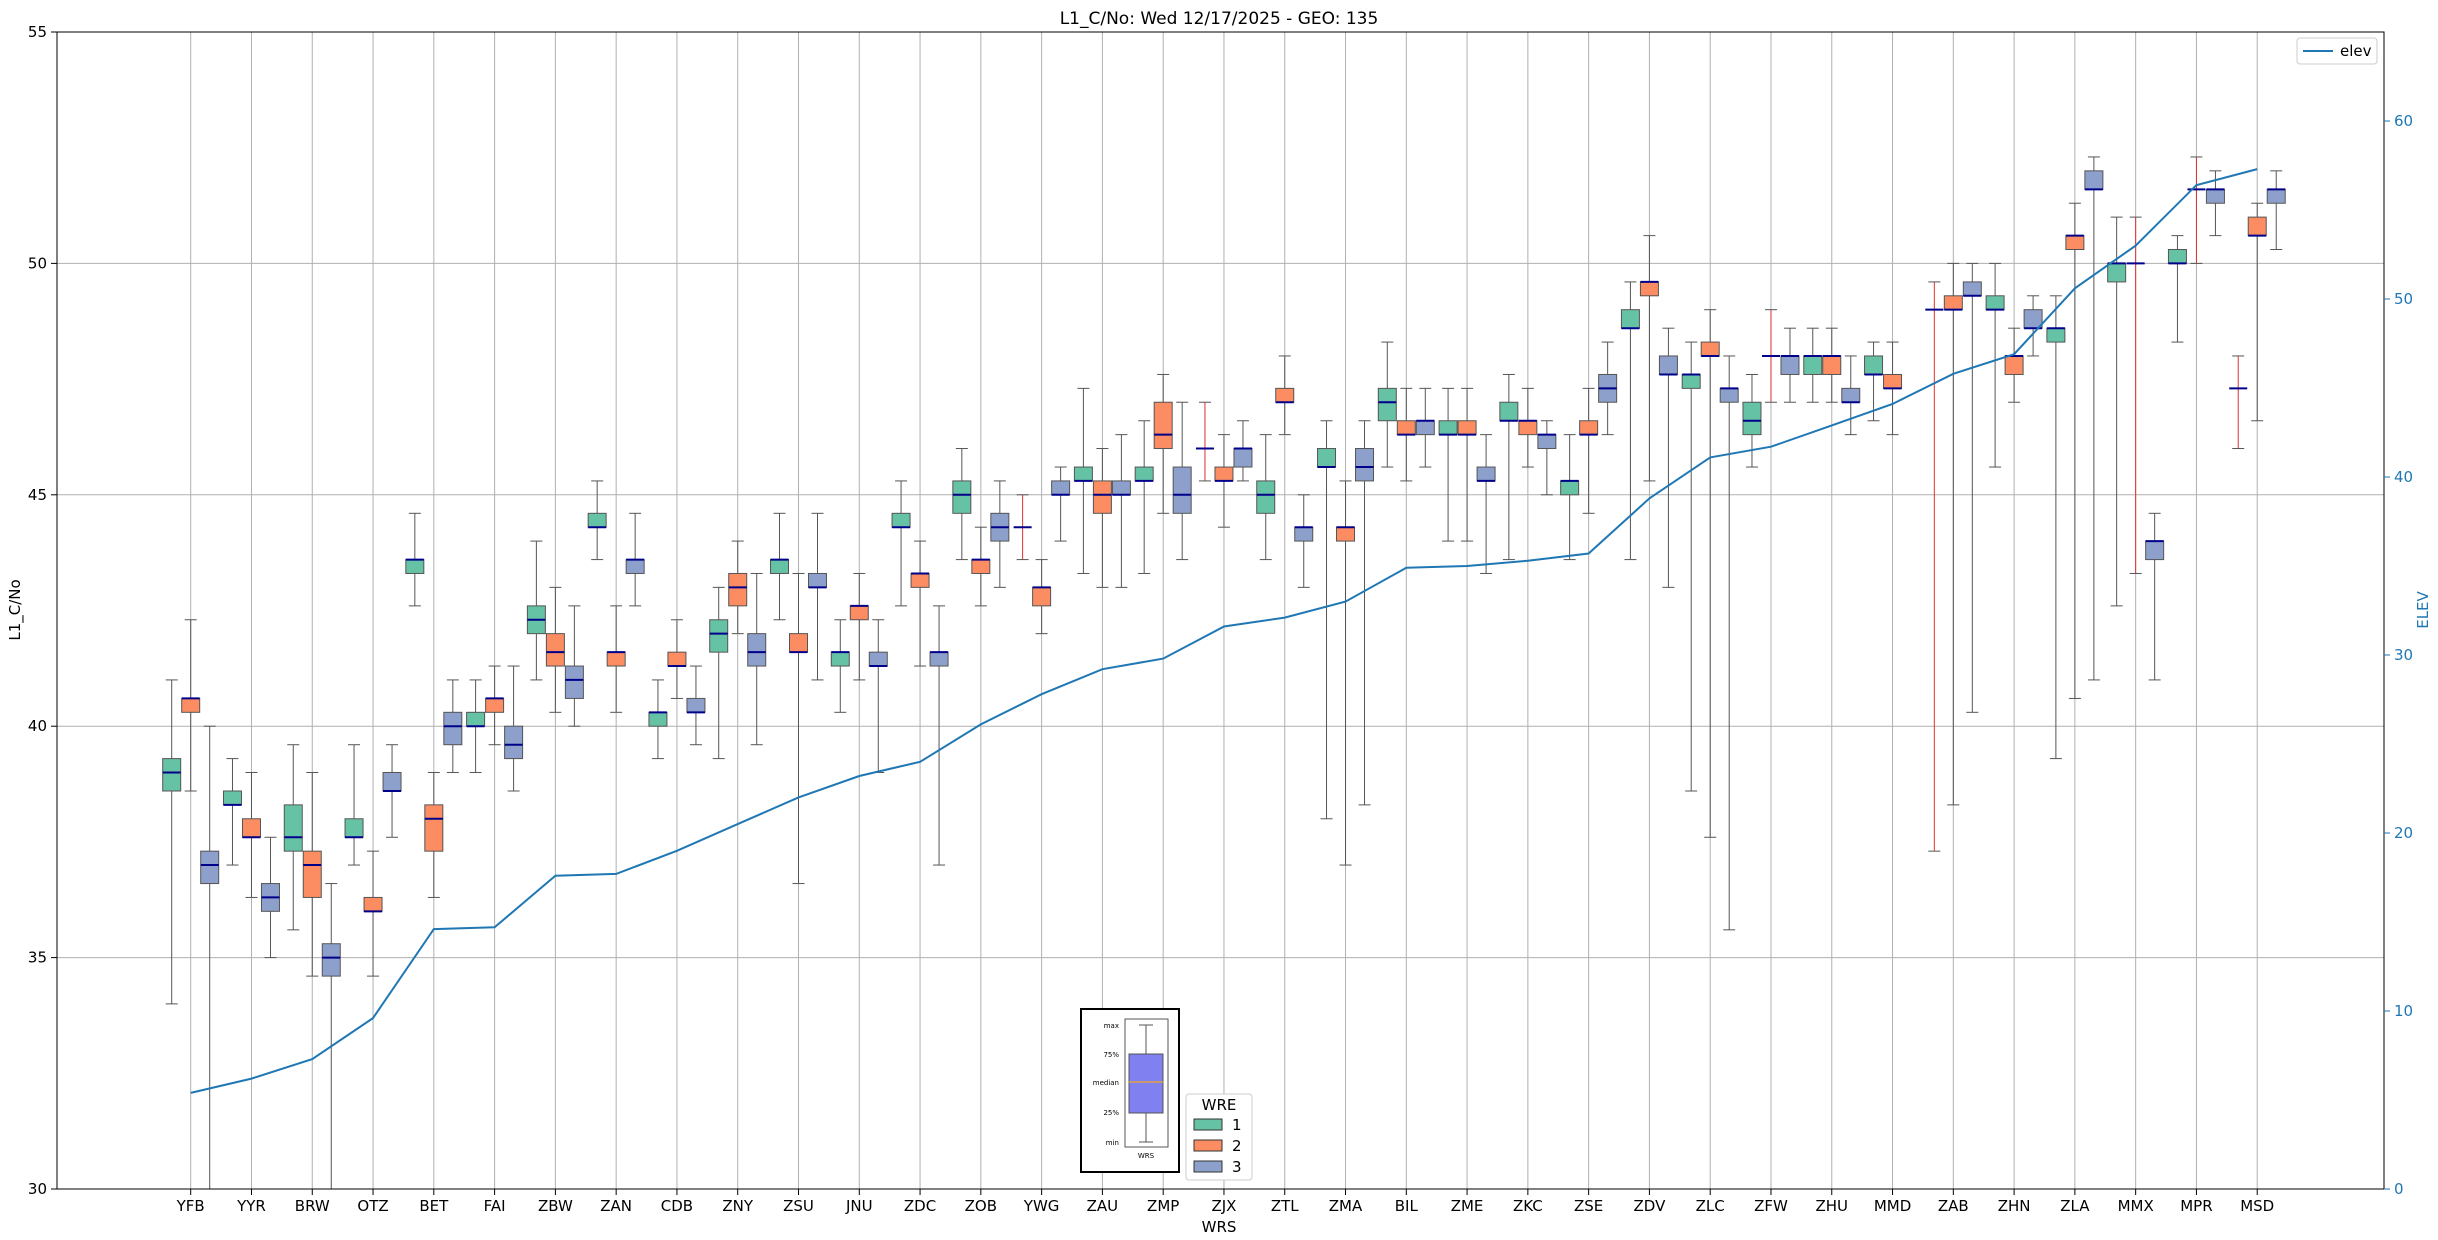 The width and height of the screenshot is (2438, 1240). Describe the element at coordinates (2399, 1189) in the screenshot. I see `y2-tick-label: 0` at that location.